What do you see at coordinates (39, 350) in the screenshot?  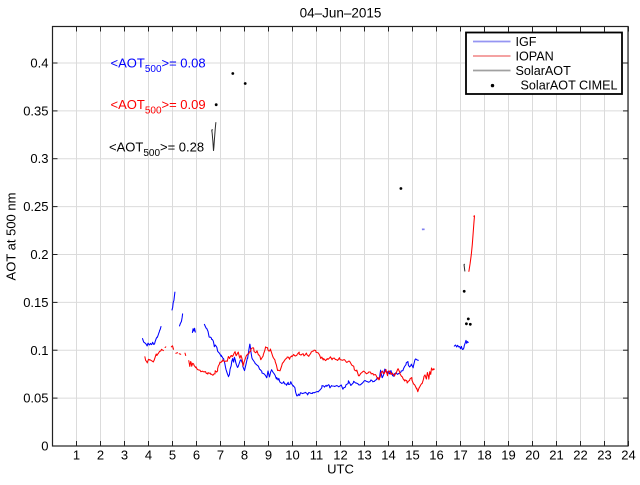 I see `svg-text: 0.1` at bounding box center [39, 350].